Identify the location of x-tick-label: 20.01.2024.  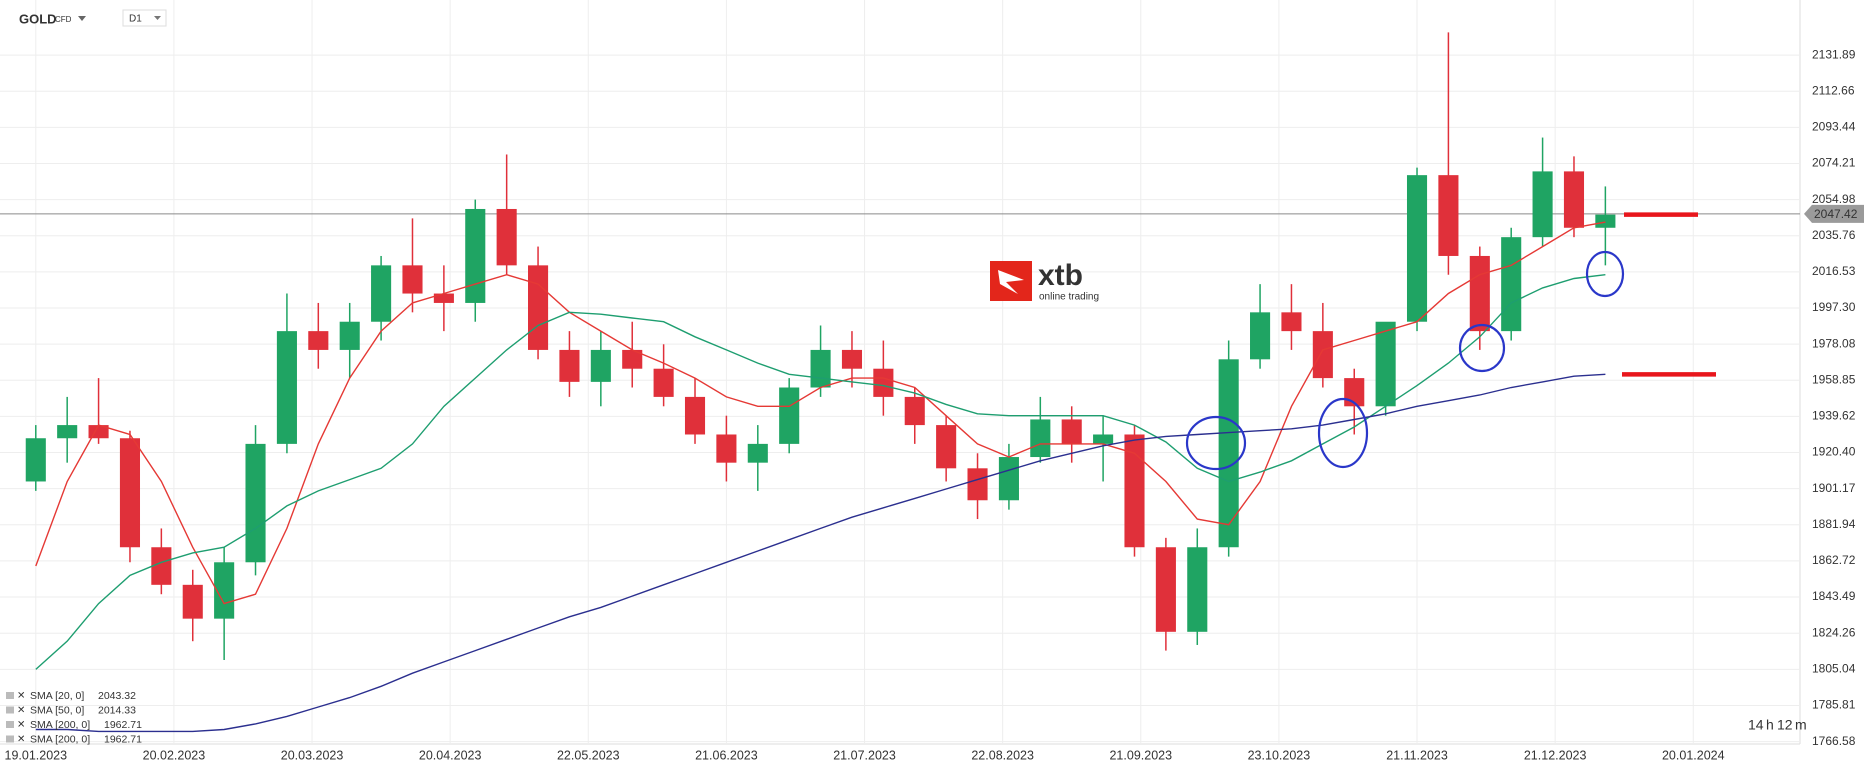
(1693, 755).